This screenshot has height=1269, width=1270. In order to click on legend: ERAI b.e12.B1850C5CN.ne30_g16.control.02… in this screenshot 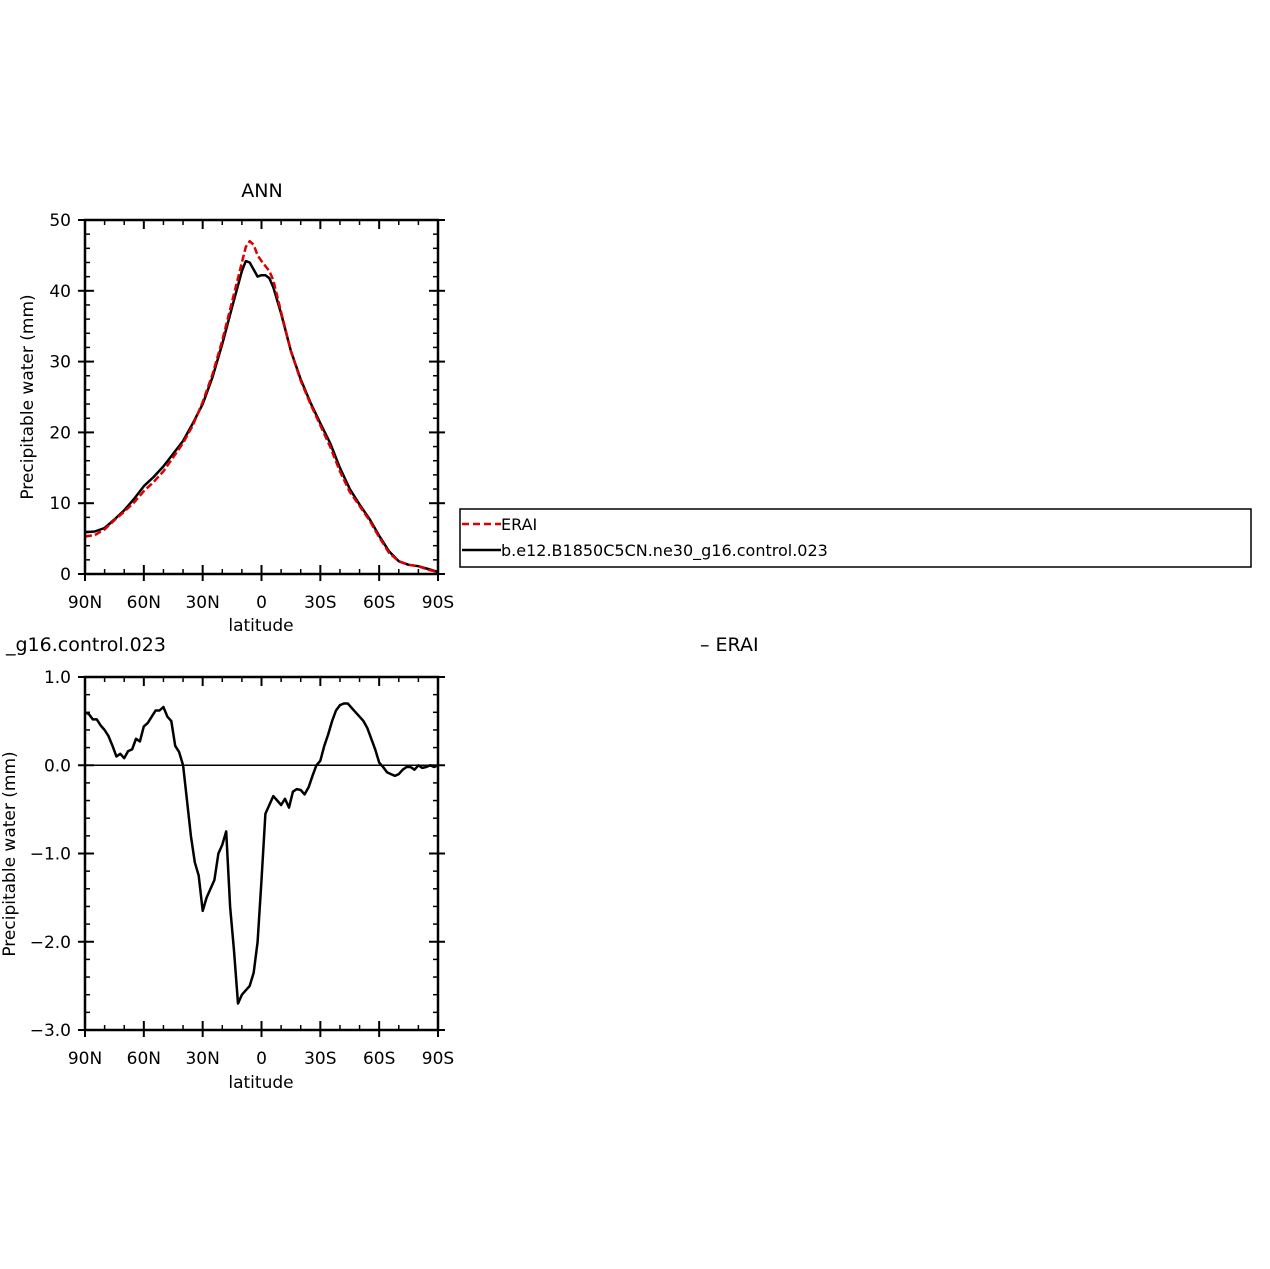, I will do `click(855, 538)`.